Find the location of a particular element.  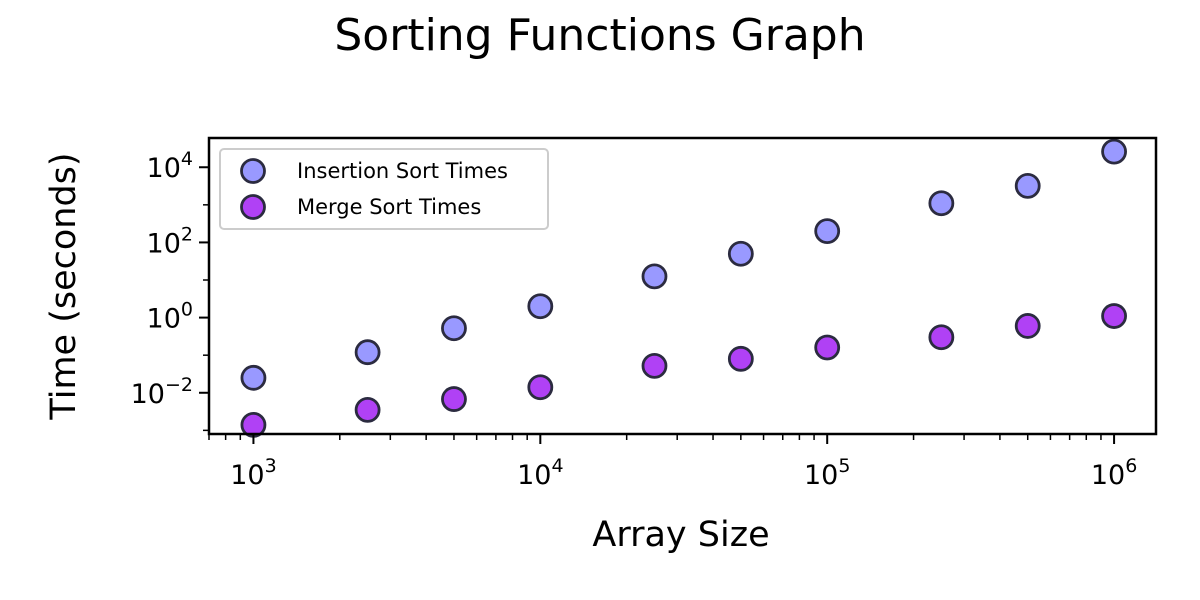

x-tick-label: 10⁴ is located at coordinates (540, 473).